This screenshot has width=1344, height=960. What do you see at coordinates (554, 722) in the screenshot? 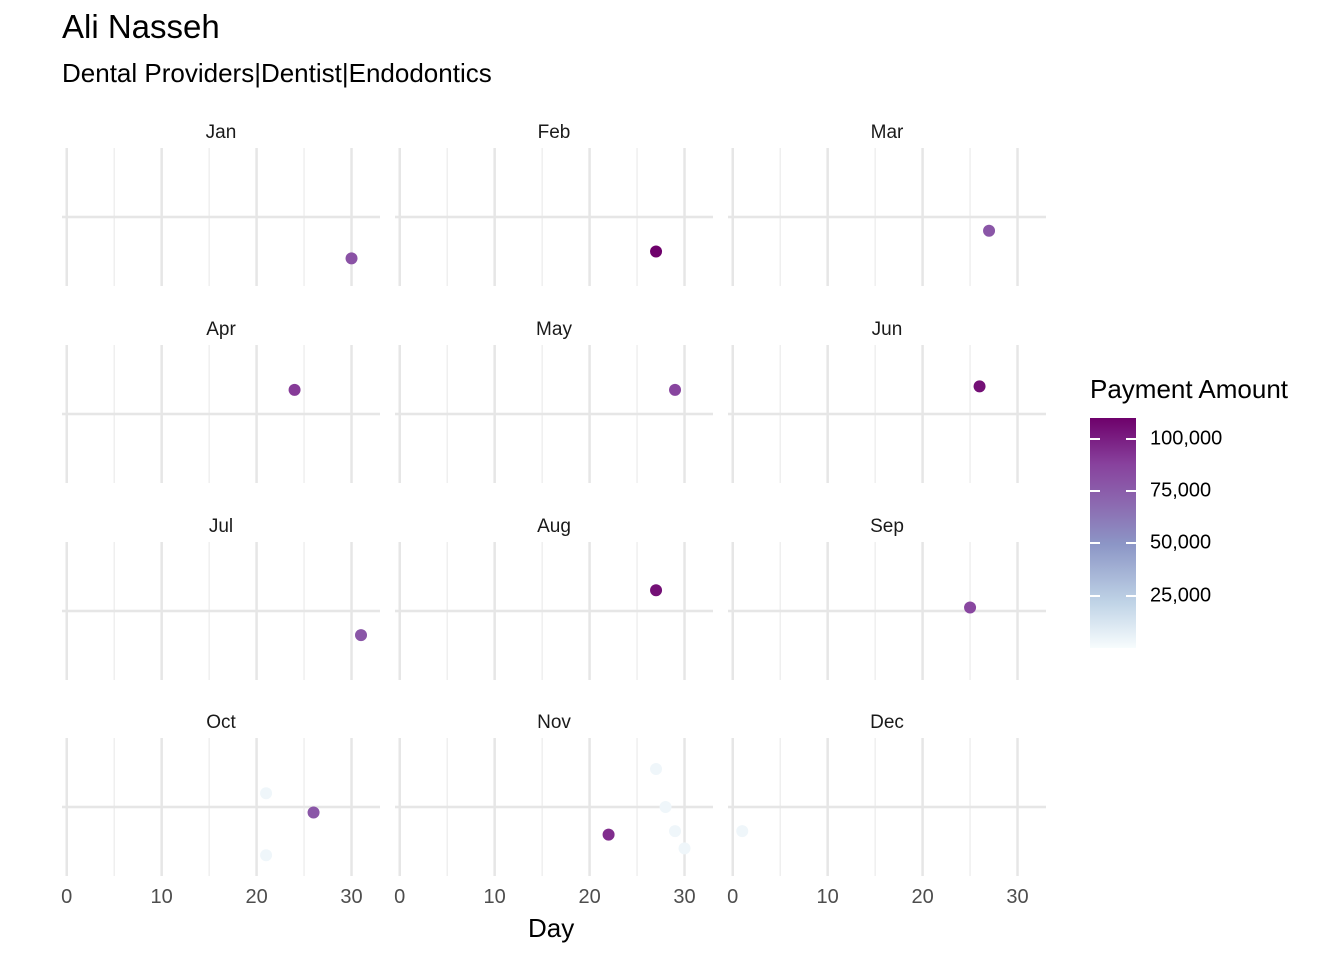
I see `facet-strip-label: Nov` at bounding box center [554, 722].